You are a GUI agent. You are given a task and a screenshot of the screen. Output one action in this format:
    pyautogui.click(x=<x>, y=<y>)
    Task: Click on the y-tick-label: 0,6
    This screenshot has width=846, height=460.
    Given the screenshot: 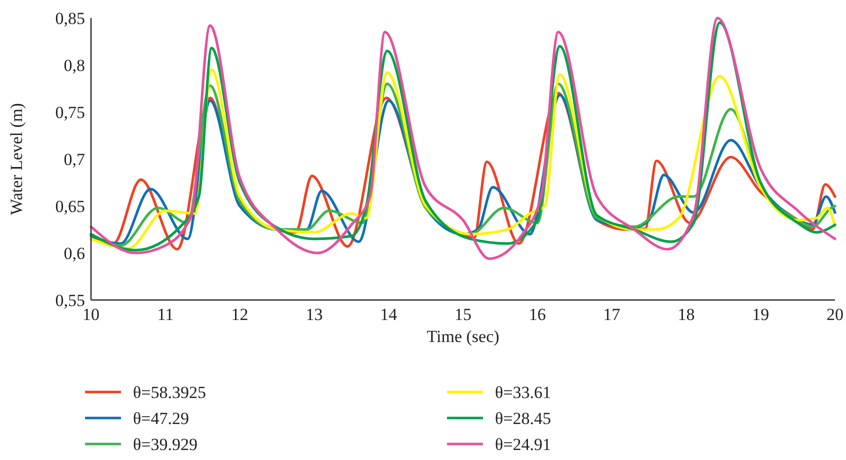 What is the action you would take?
    pyautogui.click(x=74, y=253)
    